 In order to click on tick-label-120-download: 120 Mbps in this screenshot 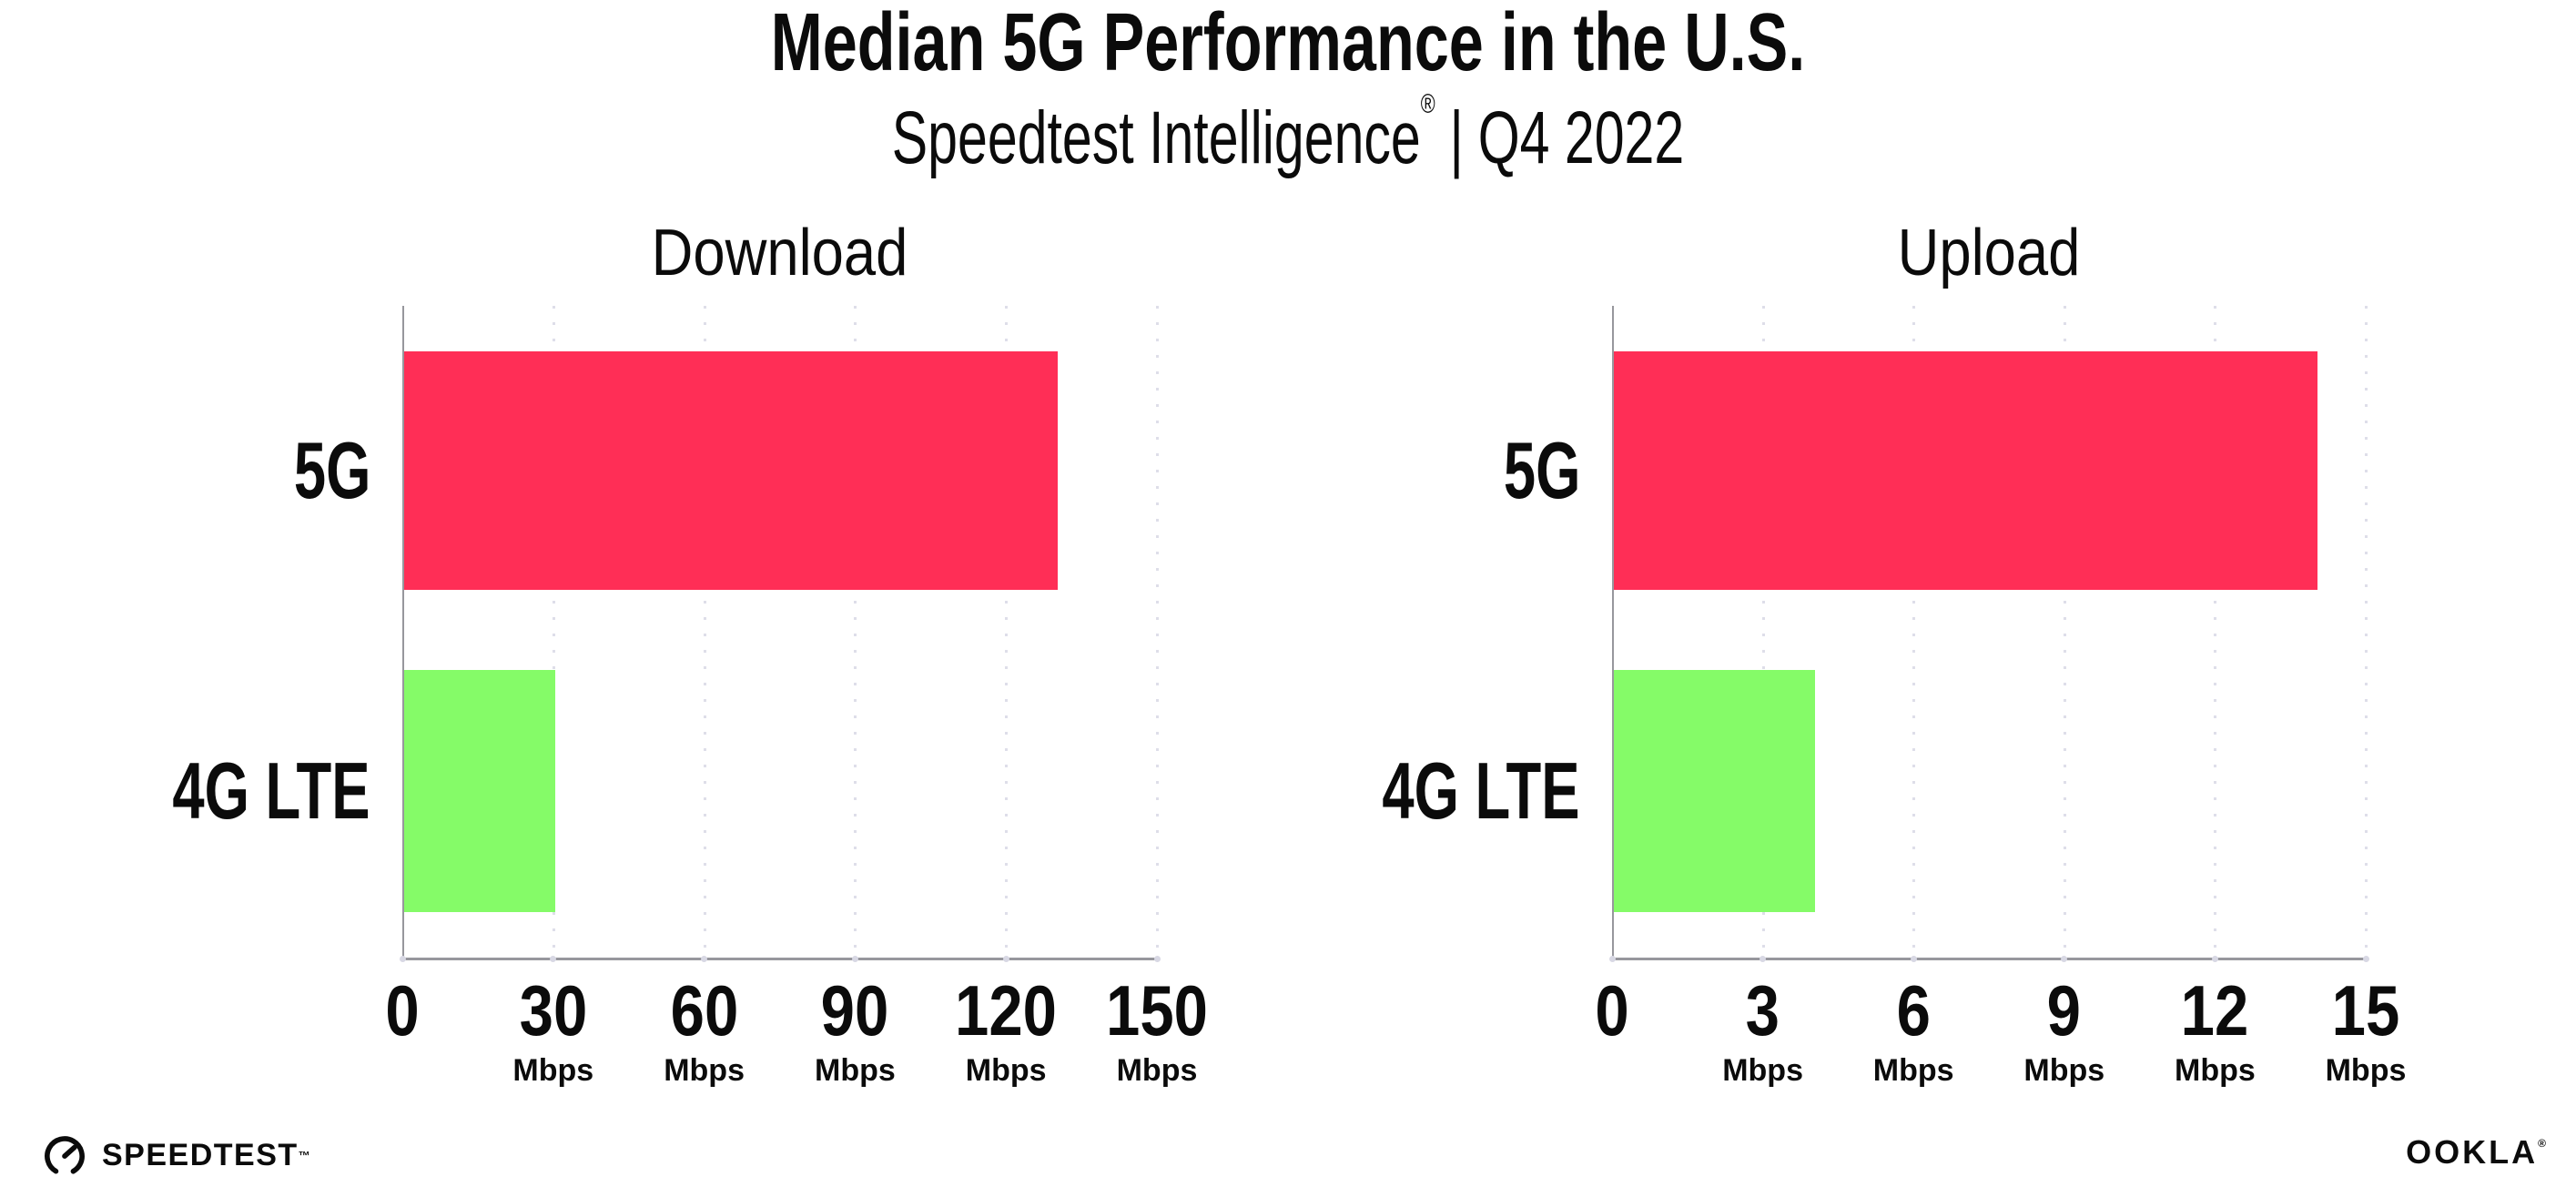, I will do `click(1006, 1030)`.